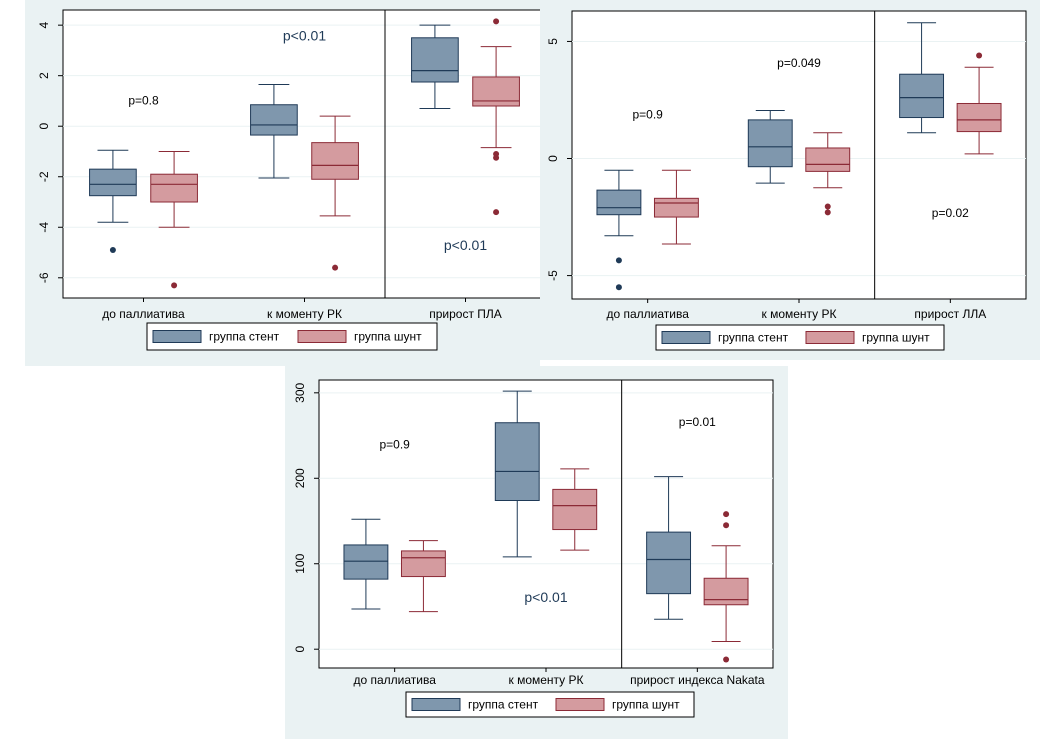 The height and width of the screenshot is (739, 1057). What do you see at coordinates (553, 275) in the screenshot?
I see `y-tick-label: -5` at bounding box center [553, 275].